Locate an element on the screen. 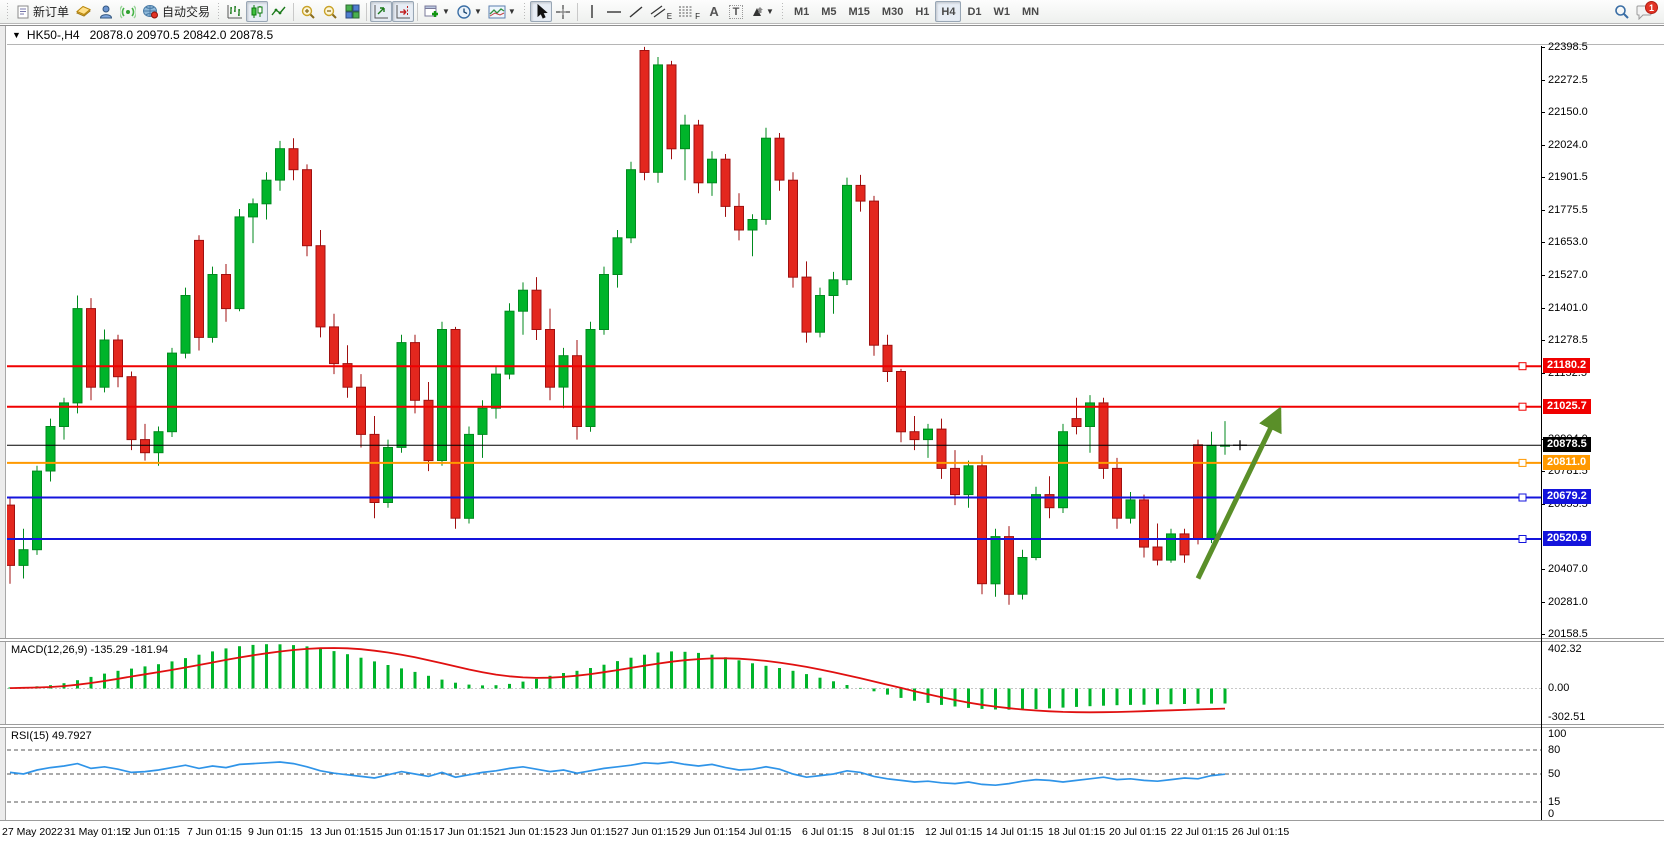 The width and height of the screenshot is (1664, 841). zoom-in-button is located at coordinates (308, 11).